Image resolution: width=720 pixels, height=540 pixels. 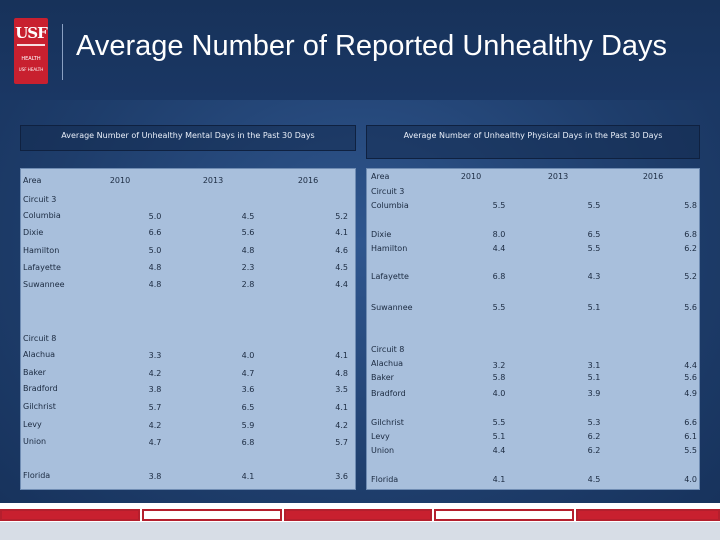 What do you see at coordinates (35, 441) in the screenshot?
I see `mental-area-cell: Union` at bounding box center [35, 441].